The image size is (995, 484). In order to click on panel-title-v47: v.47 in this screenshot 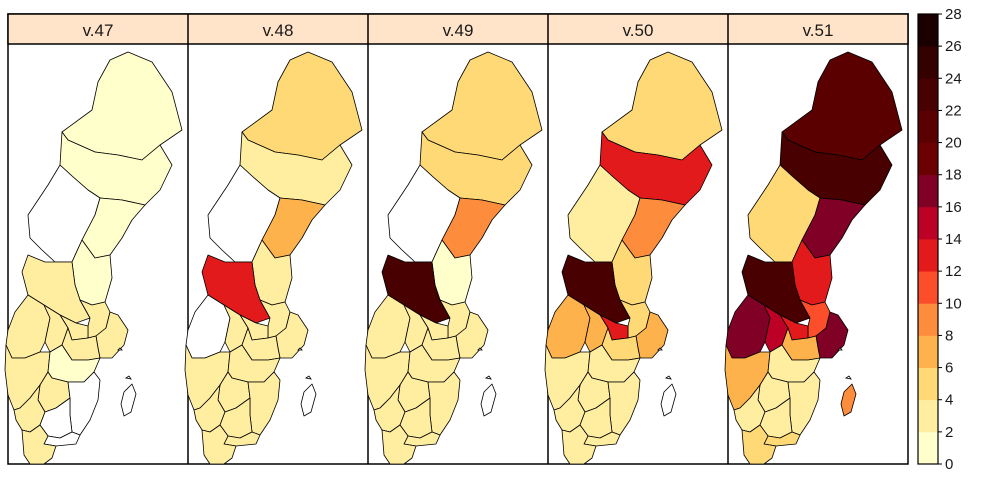, I will do `click(98, 30)`.